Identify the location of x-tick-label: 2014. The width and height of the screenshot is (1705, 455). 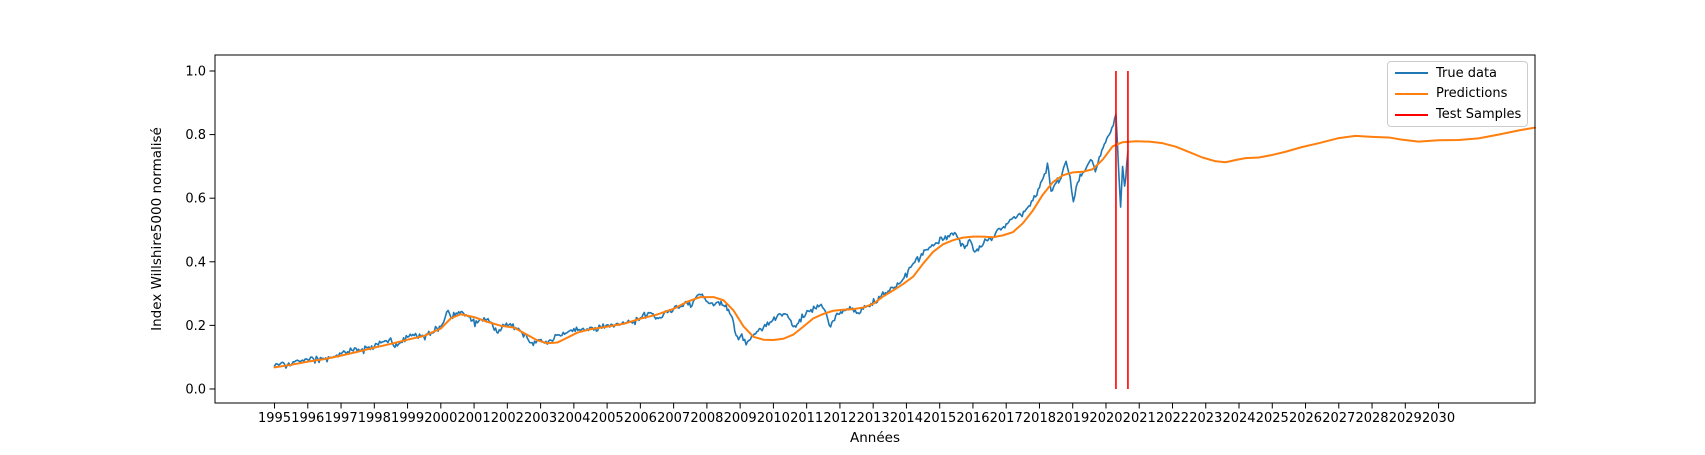
(906, 418).